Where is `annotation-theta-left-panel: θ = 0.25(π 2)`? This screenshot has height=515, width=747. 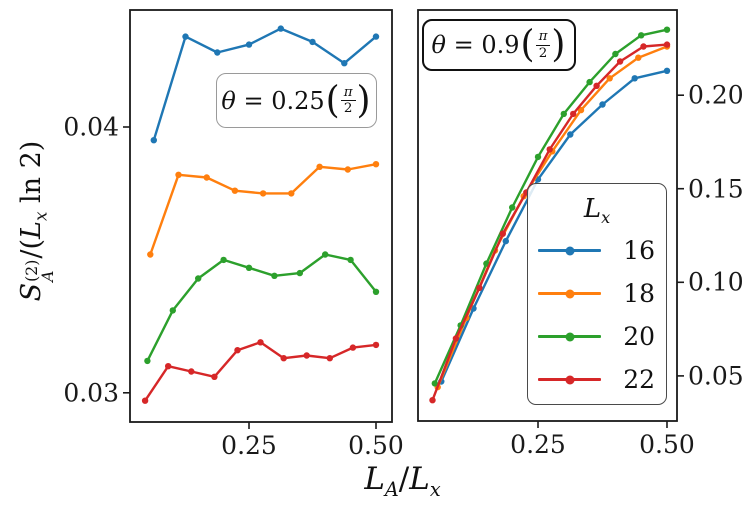 annotation-theta-left-panel: θ = 0.25(π 2) is located at coordinates (296, 100).